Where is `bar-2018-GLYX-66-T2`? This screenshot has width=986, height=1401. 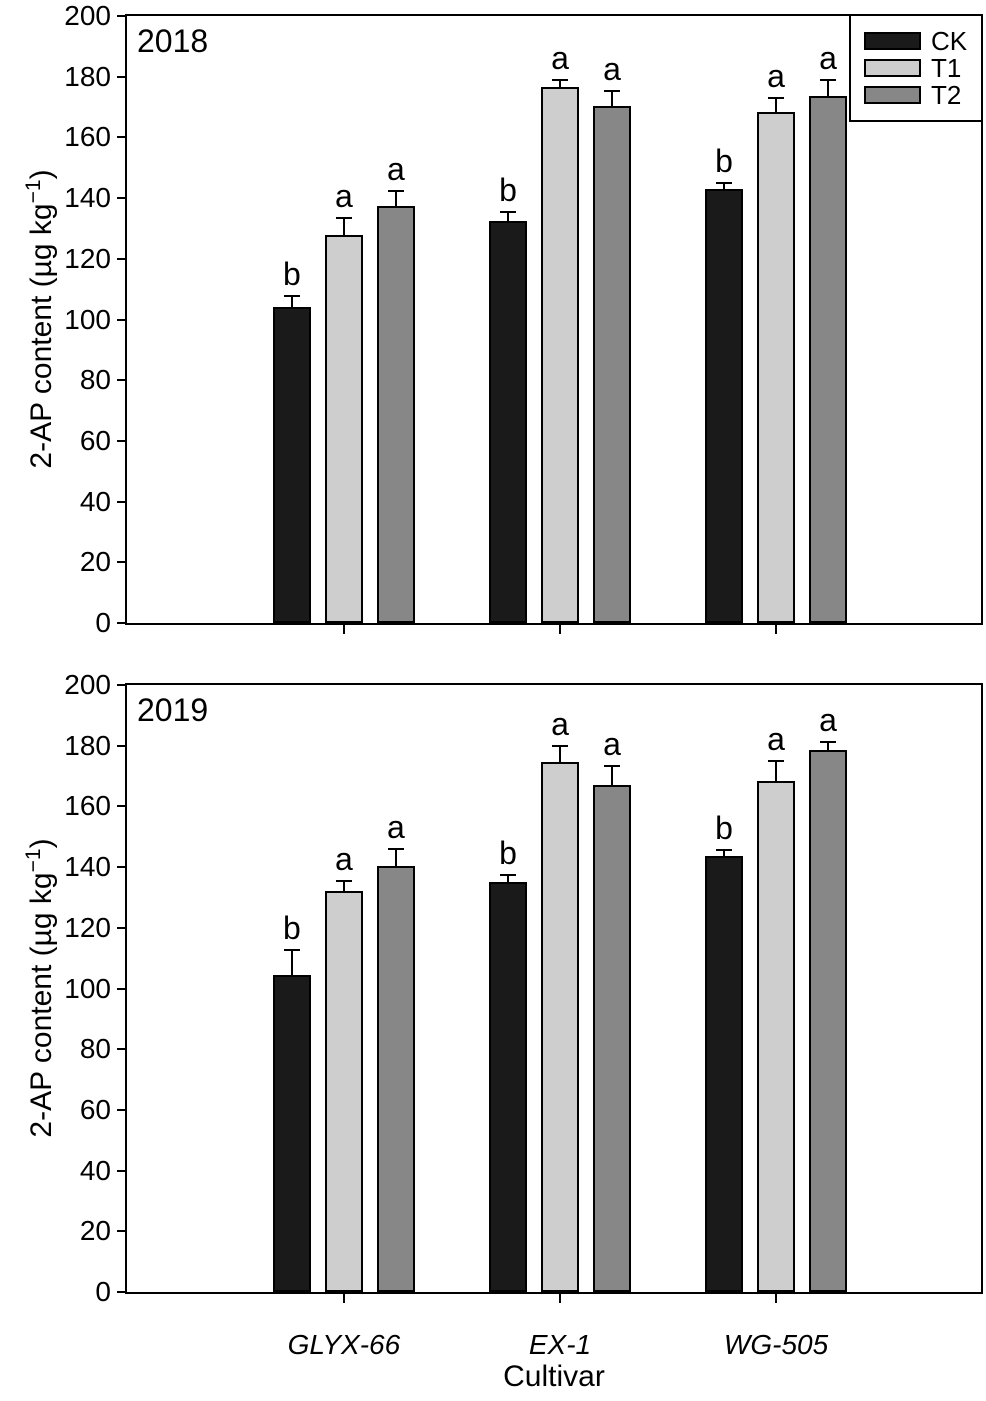 bar-2018-GLYX-66-T2 is located at coordinates (395, 414).